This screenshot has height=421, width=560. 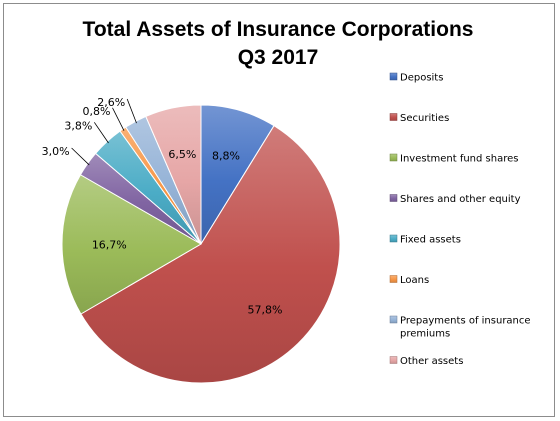 What do you see at coordinates (78, 125) in the screenshot?
I see `data-label-fixed-assets: 3,8%` at bounding box center [78, 125].